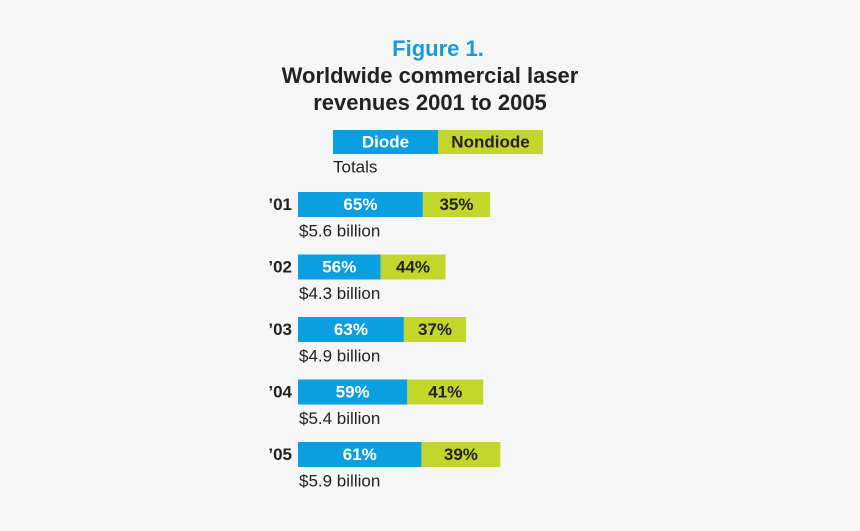 The image size is (860, 531). Describe the element at coordinates (280, 329) in the screenshot. I see `category-label: ’03` at that location.